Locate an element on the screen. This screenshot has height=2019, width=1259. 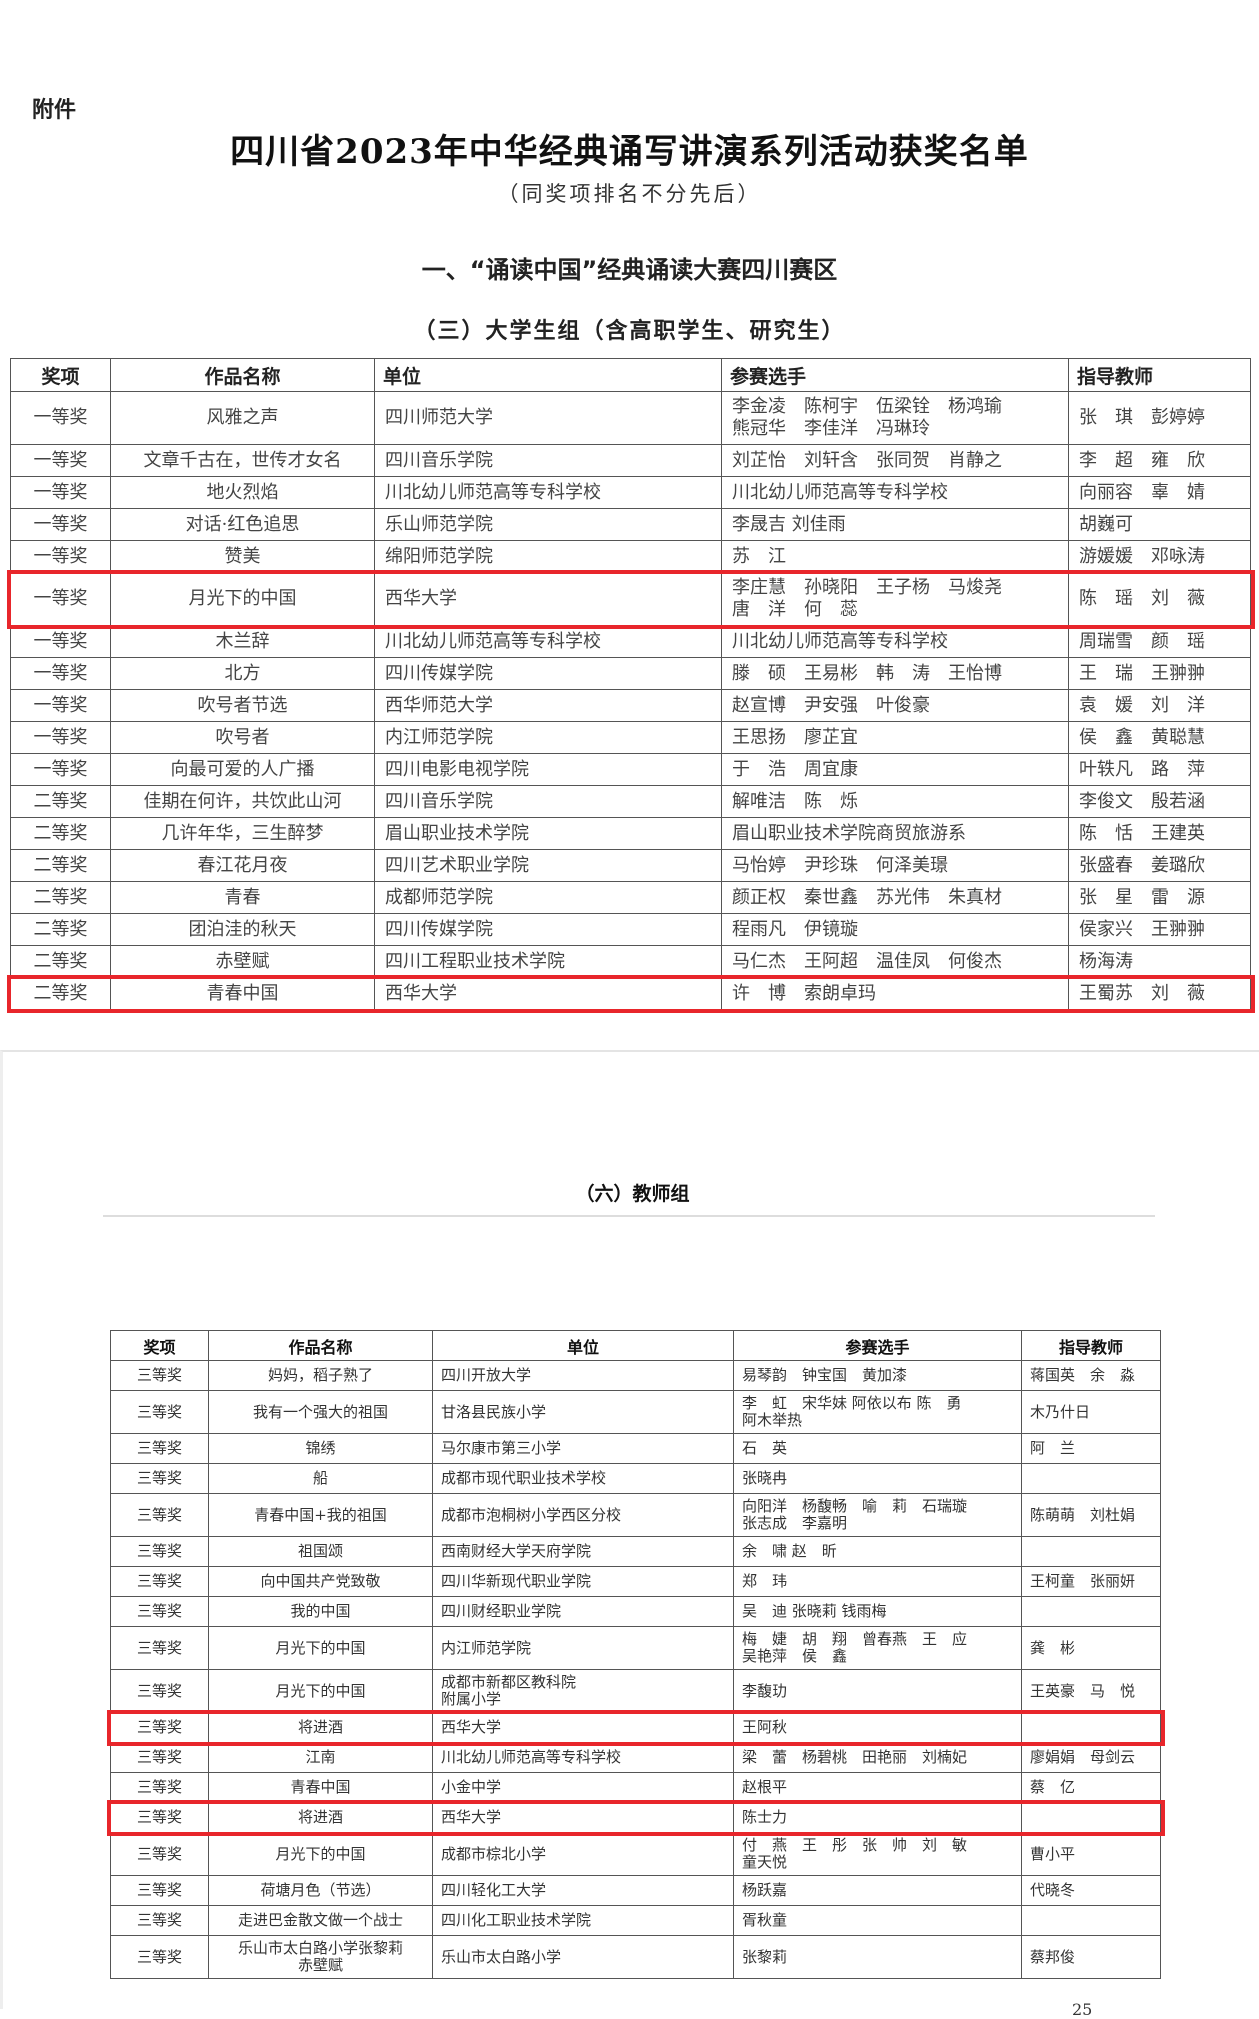
cell-participants: 石 英 is located at coordinates (877, 1448).